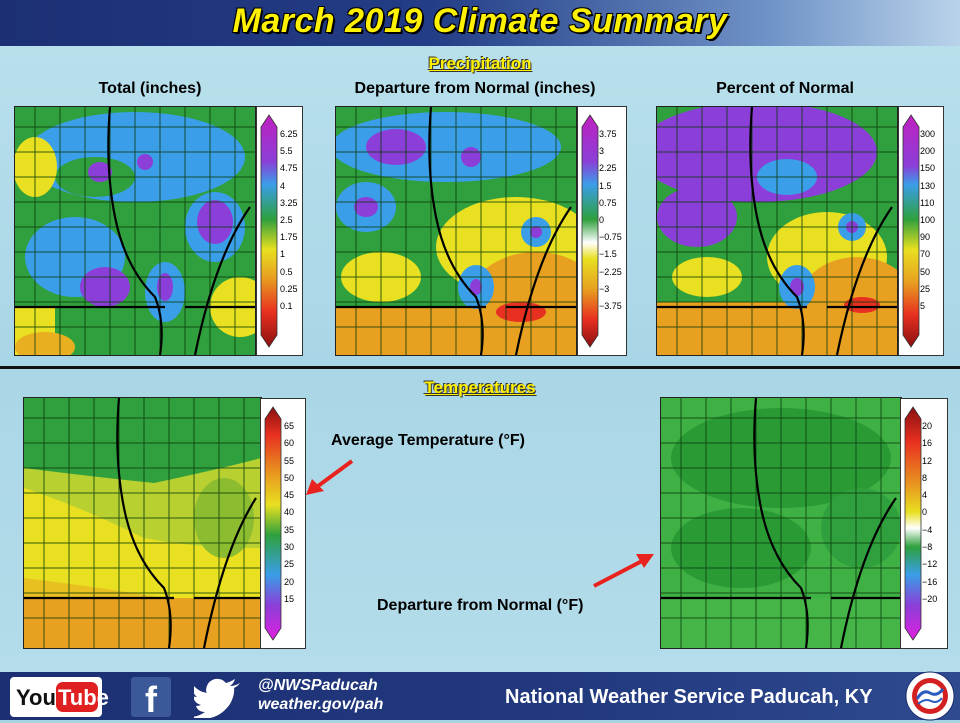 Image resolution: width=960 pixels, height=723 pixels. I want to click on legend-label: 4.75, so click(289, 168).